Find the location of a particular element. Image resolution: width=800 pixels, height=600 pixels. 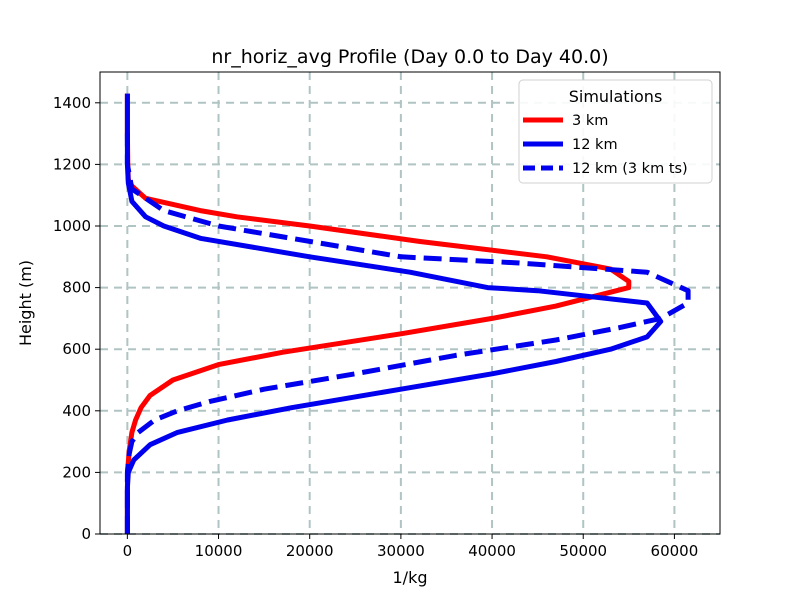

x-axis: 0 10000 20000 30000 40000 50000 60000 is located at coordinates (411, 547).